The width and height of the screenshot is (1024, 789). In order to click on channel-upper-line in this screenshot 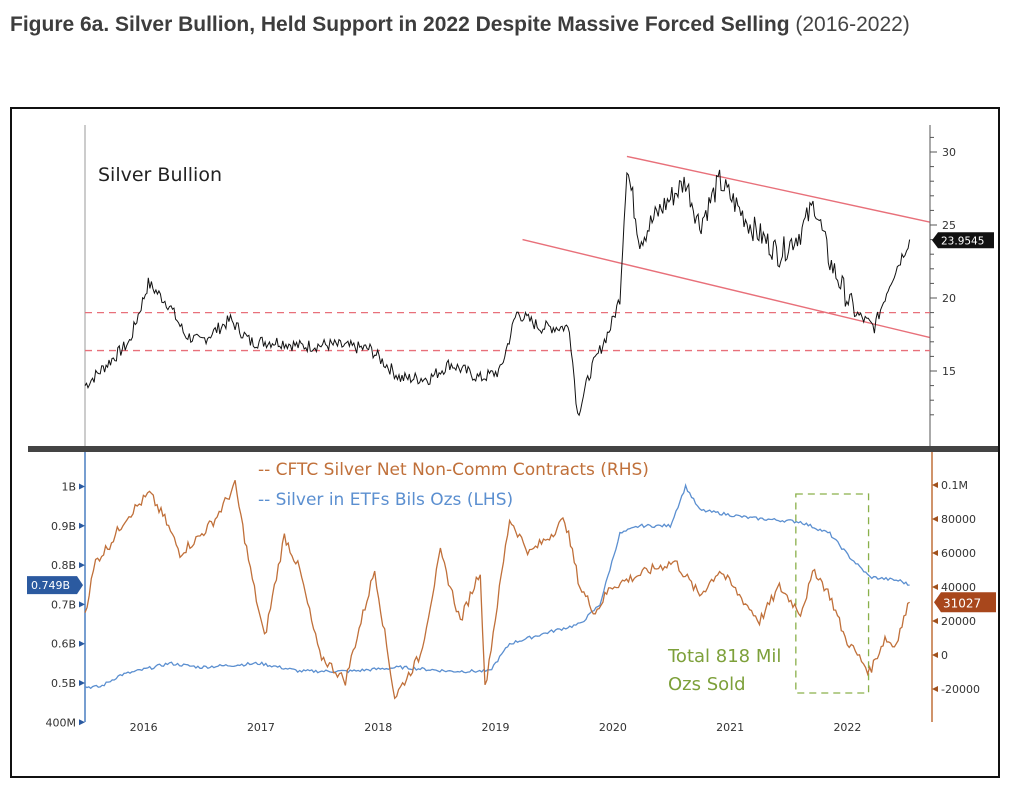, I will do `click(778, 189)`.